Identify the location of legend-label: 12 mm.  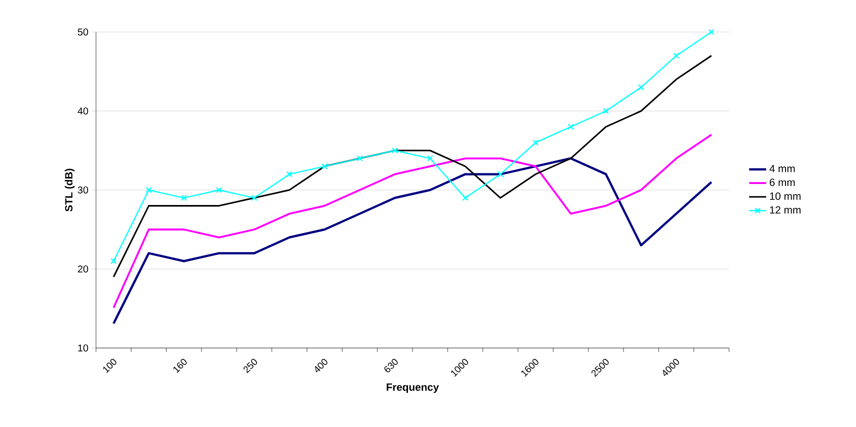
(785, 210).